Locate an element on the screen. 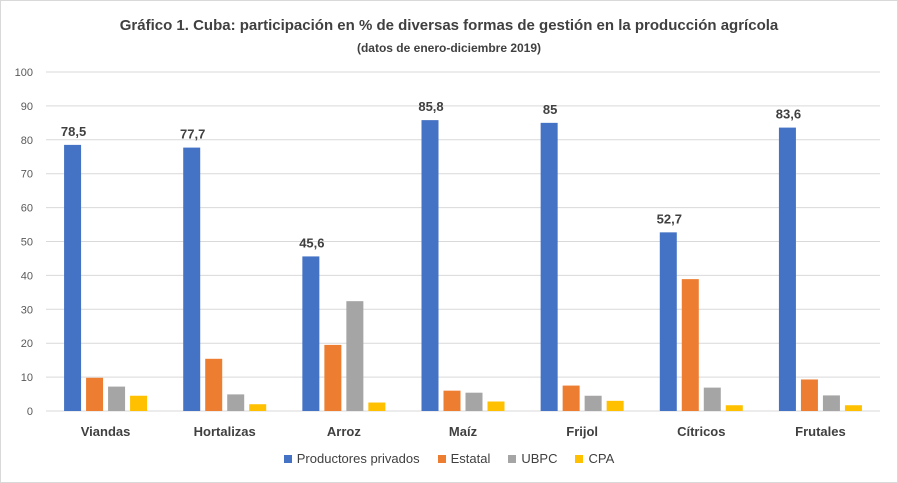  legend-item-cpa: CPA is located at coordinates (594, 458).